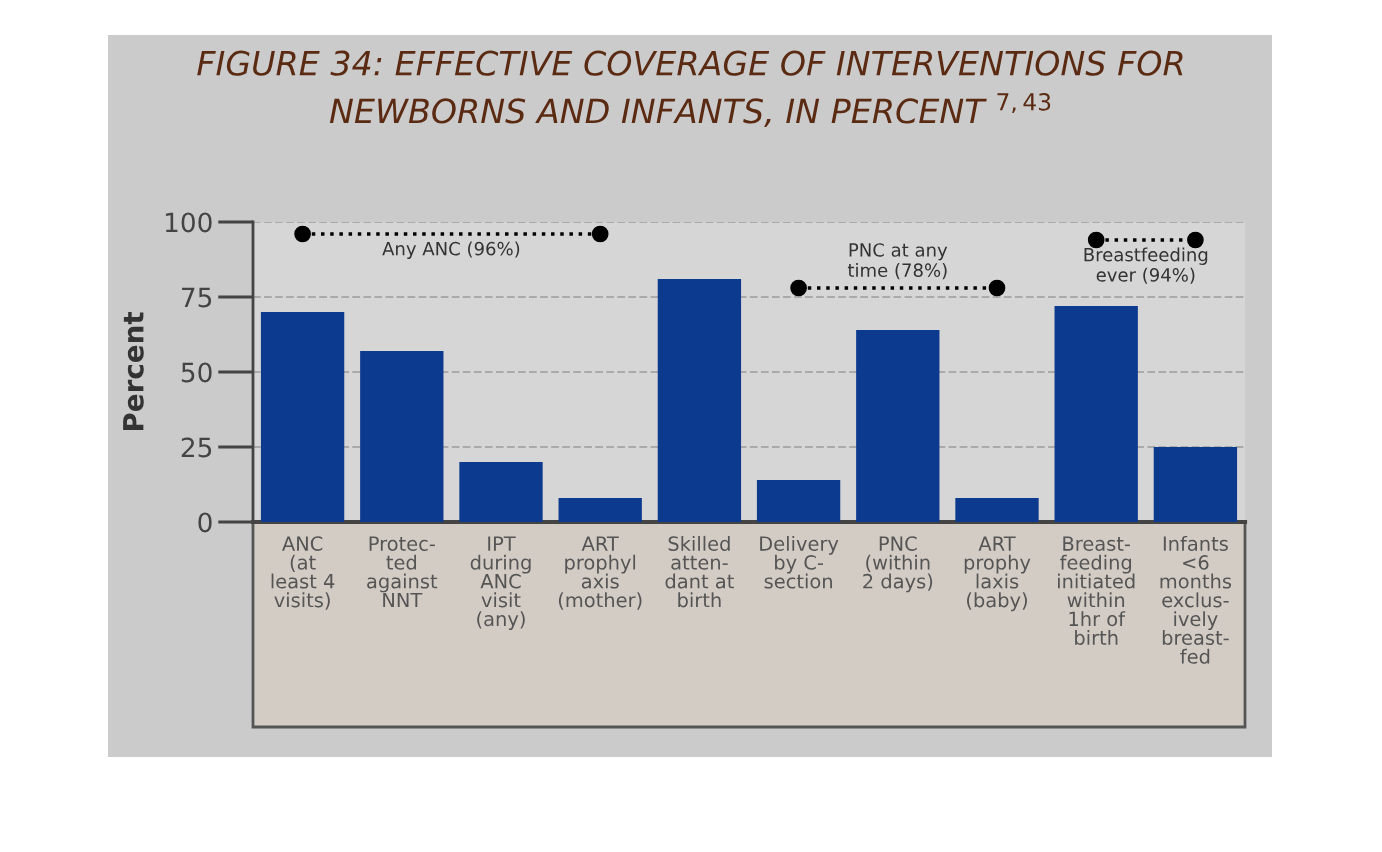  What do you see at coordinates (303, 573) in the screenshot?
I see `x-tick-label: ANC (at least 4 visits)` at bounding box center [303, 573].